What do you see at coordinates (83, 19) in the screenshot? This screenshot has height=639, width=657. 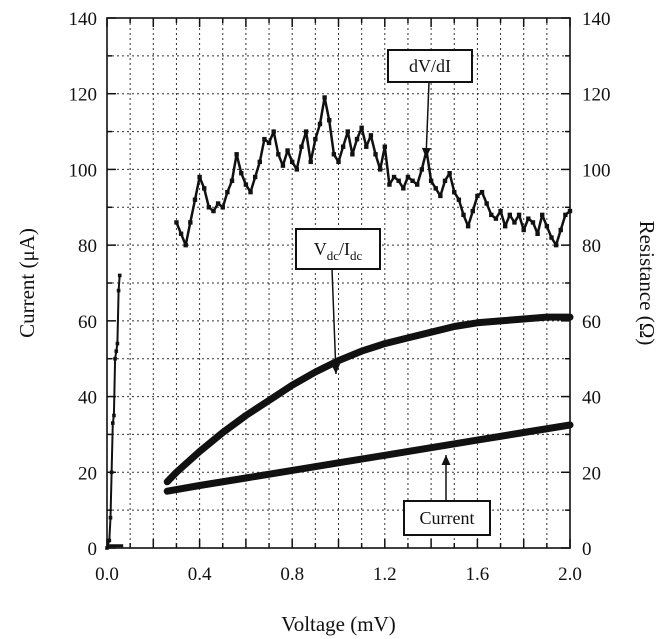 I see `y-tick-label-left: 140` at bounding box center [83, 19].